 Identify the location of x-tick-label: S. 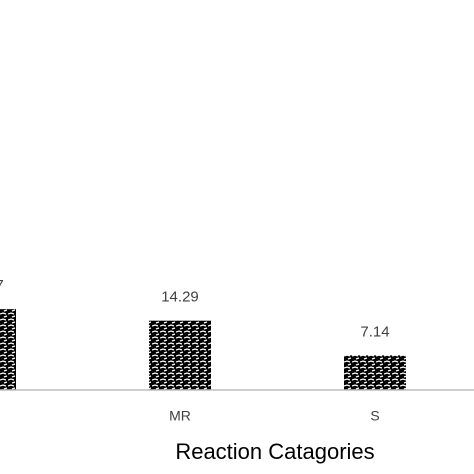
(374, 416).